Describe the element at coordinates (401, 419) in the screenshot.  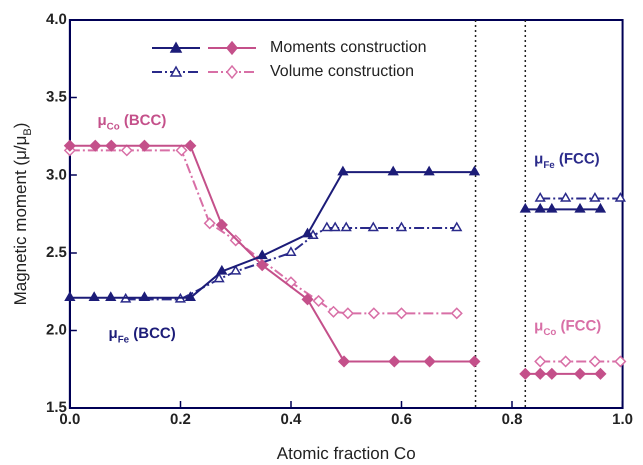
I see `x-tick-label: 0.6` at that location.